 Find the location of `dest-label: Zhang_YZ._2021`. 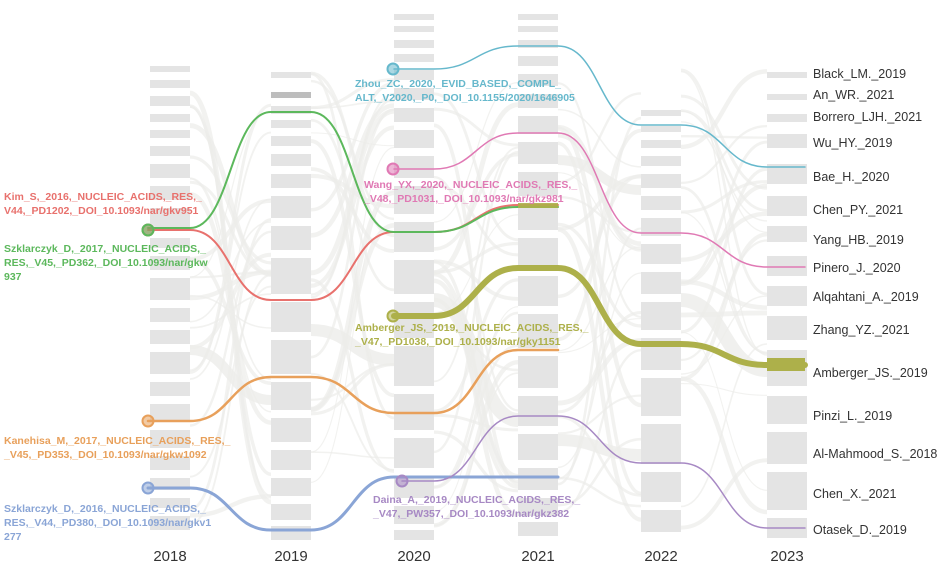

dest-label: Zhang_YZ._2021 is located at coordinates (861, 330).